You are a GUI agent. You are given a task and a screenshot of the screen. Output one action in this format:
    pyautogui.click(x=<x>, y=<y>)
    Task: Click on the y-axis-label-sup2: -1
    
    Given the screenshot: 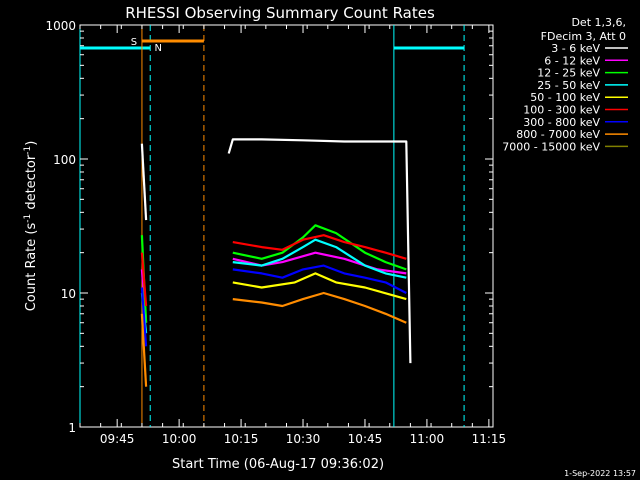 What is the action you would take?
    pyautogui.click(x=28, y=150)
    